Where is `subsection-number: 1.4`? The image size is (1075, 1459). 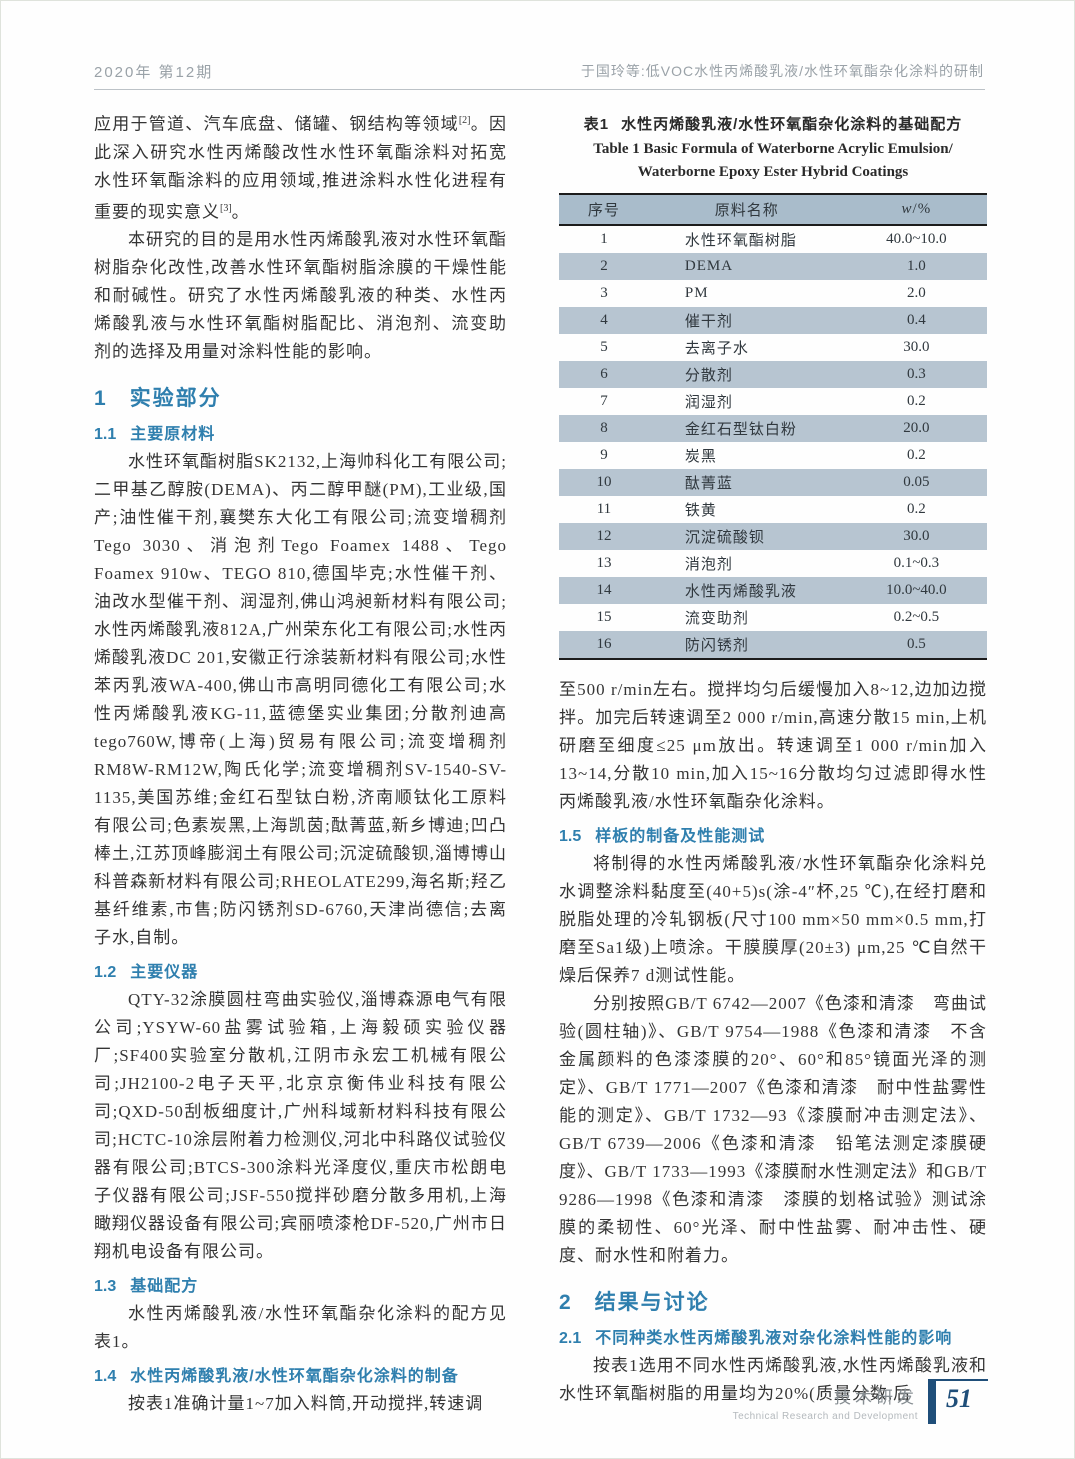 subsection-number: 1.4 is located at coordinates (105, 1377).